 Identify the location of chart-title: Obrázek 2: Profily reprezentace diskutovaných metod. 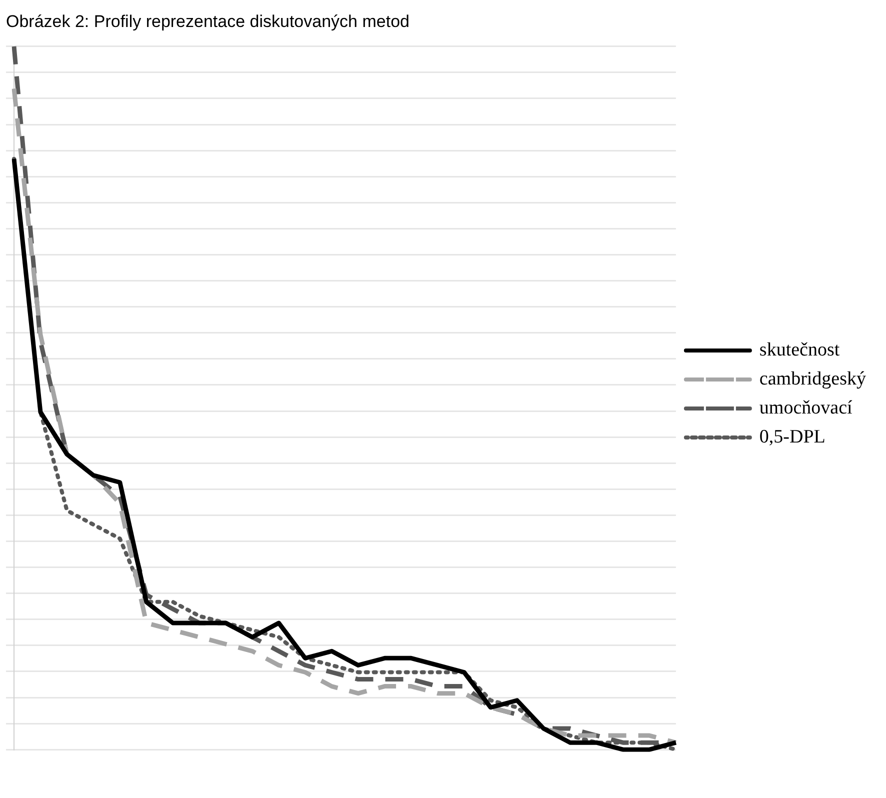
(208, 21).